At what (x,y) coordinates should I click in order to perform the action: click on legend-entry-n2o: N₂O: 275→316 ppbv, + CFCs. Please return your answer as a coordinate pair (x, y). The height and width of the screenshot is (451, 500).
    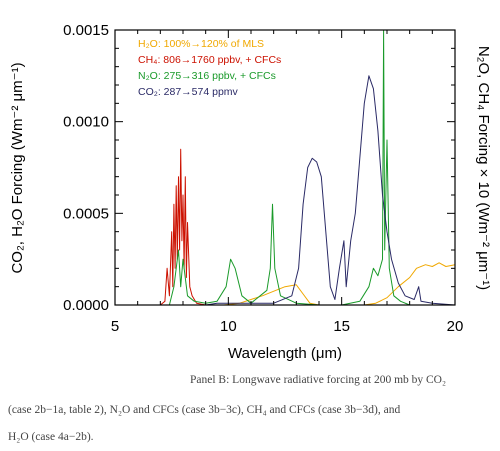
    Looking at the image, I should click on (207, 76).